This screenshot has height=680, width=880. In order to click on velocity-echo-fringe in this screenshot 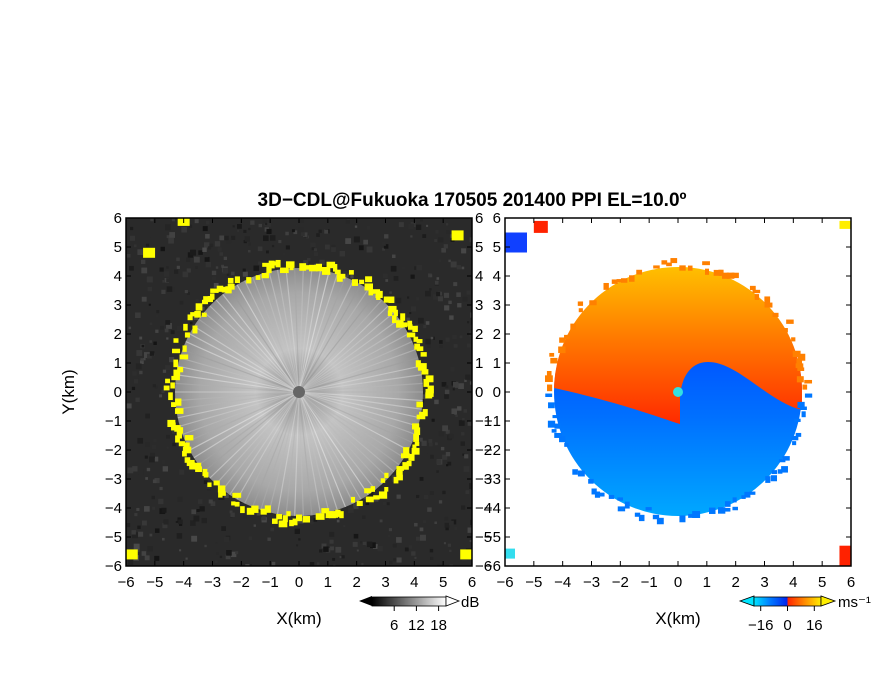, I will do `click(679, 391)`.